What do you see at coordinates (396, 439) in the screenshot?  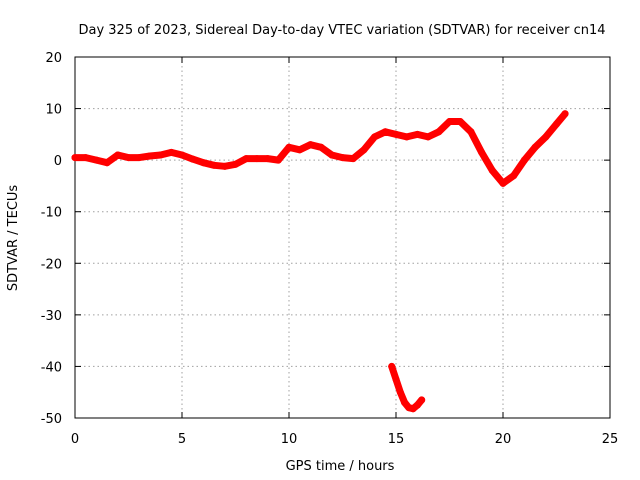 I see `x-tick-label: 15` at bounding box center [396, 439].